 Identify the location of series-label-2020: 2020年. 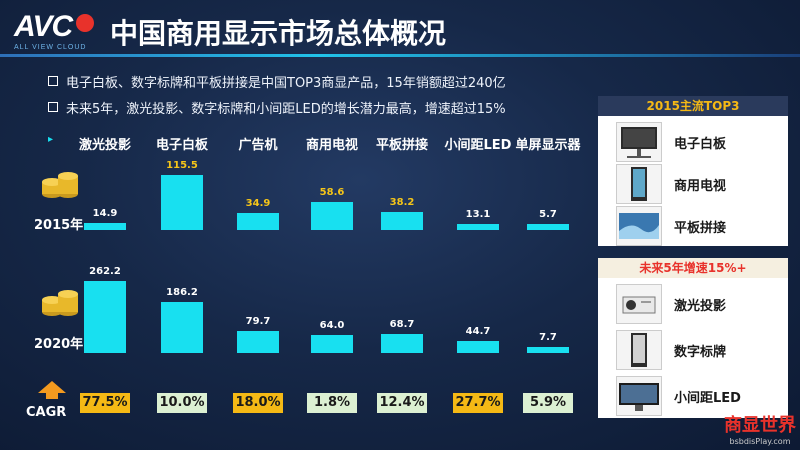
(59, 344).